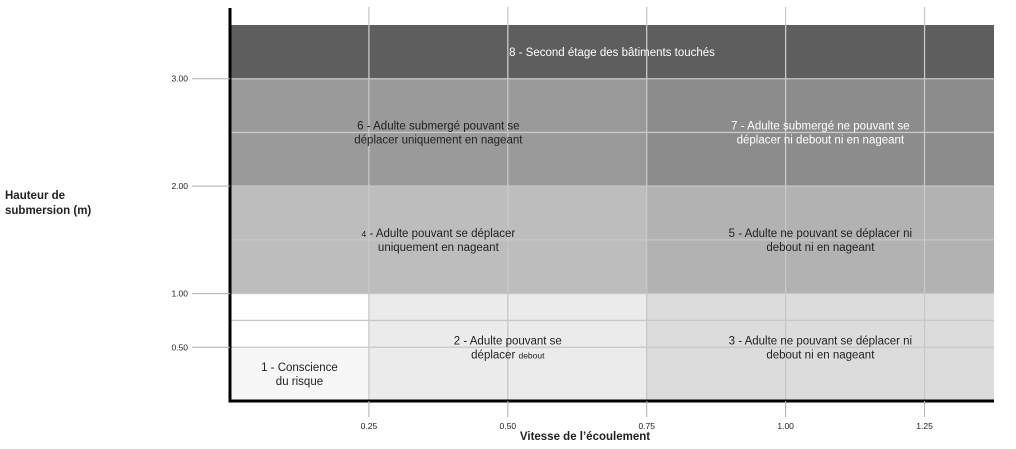  I want to click on zone-2-label-line-1: 2 - Adulte pouvant se, so click(508, 341).